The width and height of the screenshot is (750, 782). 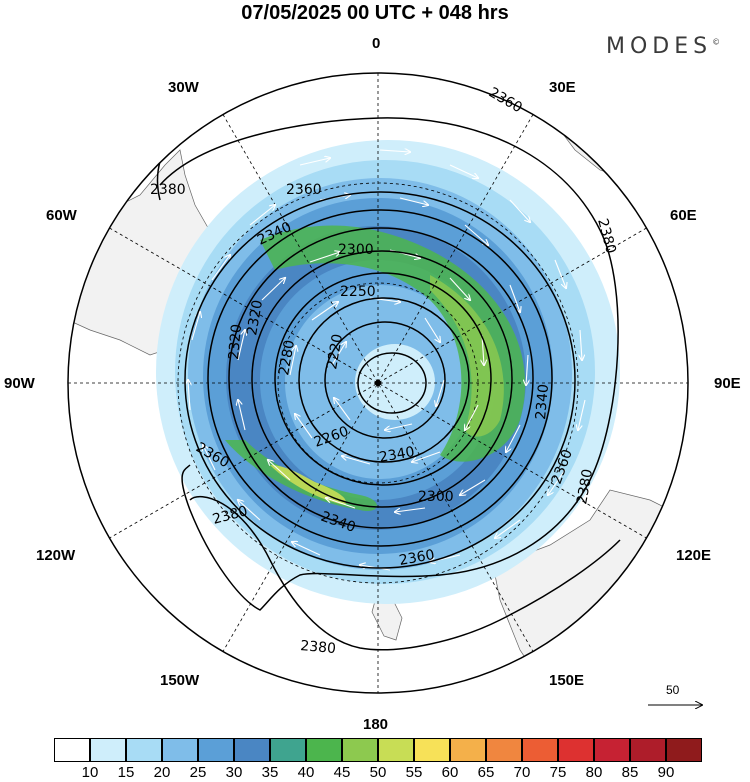 What do you see at coordinates (558, 772) in the screenshot?
I see `colorbar-tick-label: 75` at bounding box center [558, 772].